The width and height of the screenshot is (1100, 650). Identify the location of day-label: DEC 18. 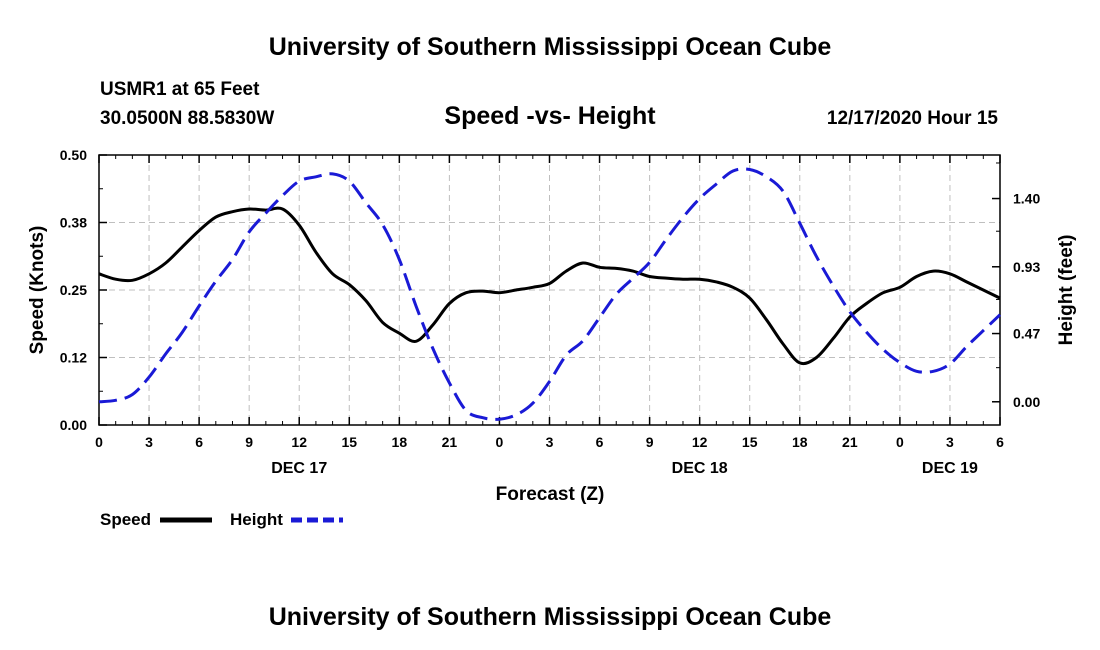
(700, 468).